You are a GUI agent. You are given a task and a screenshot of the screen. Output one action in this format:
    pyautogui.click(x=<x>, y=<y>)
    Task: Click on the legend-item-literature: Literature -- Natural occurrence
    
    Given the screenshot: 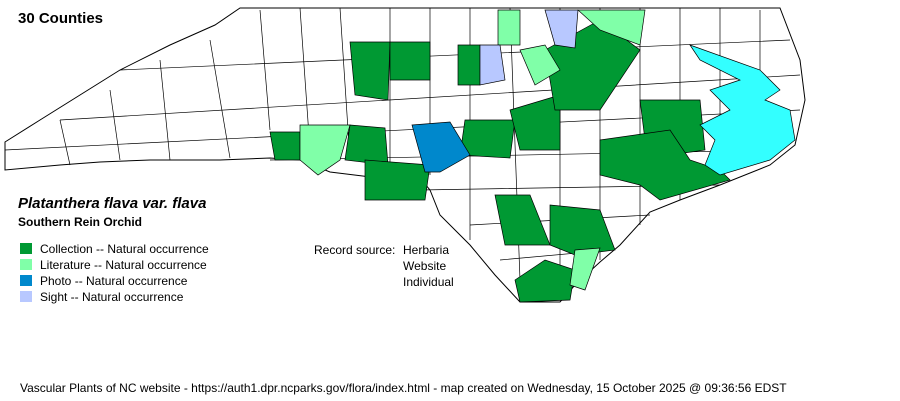 What is the action you would take?
    pyautogui.click(x=113, y=265)
    